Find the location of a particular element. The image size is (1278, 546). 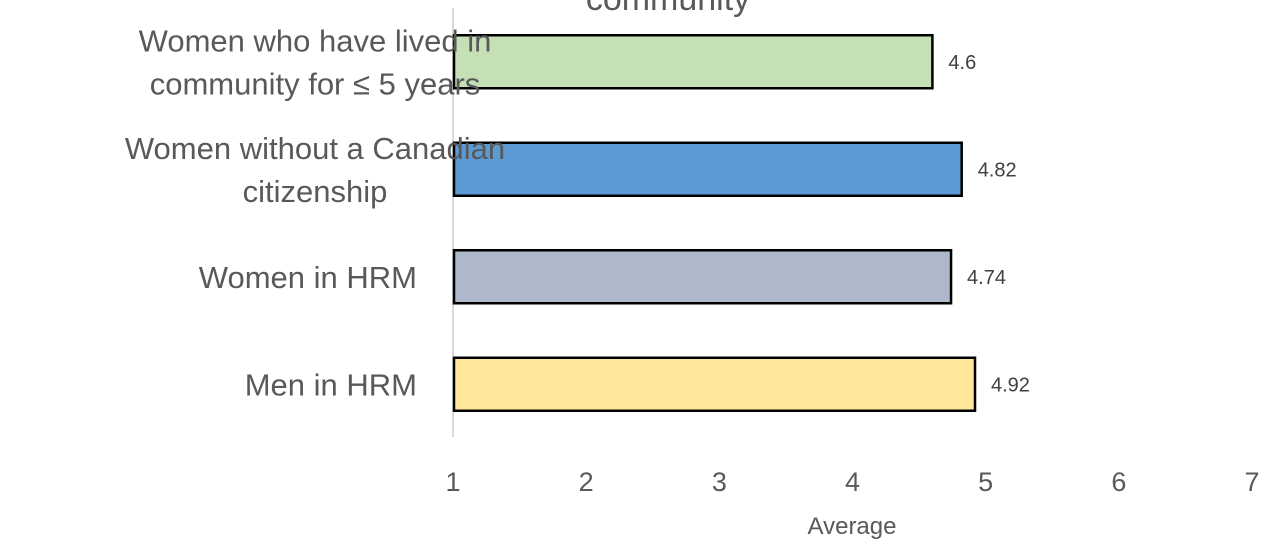

x-tick-label: 5 is located at coordinates (985, 482).